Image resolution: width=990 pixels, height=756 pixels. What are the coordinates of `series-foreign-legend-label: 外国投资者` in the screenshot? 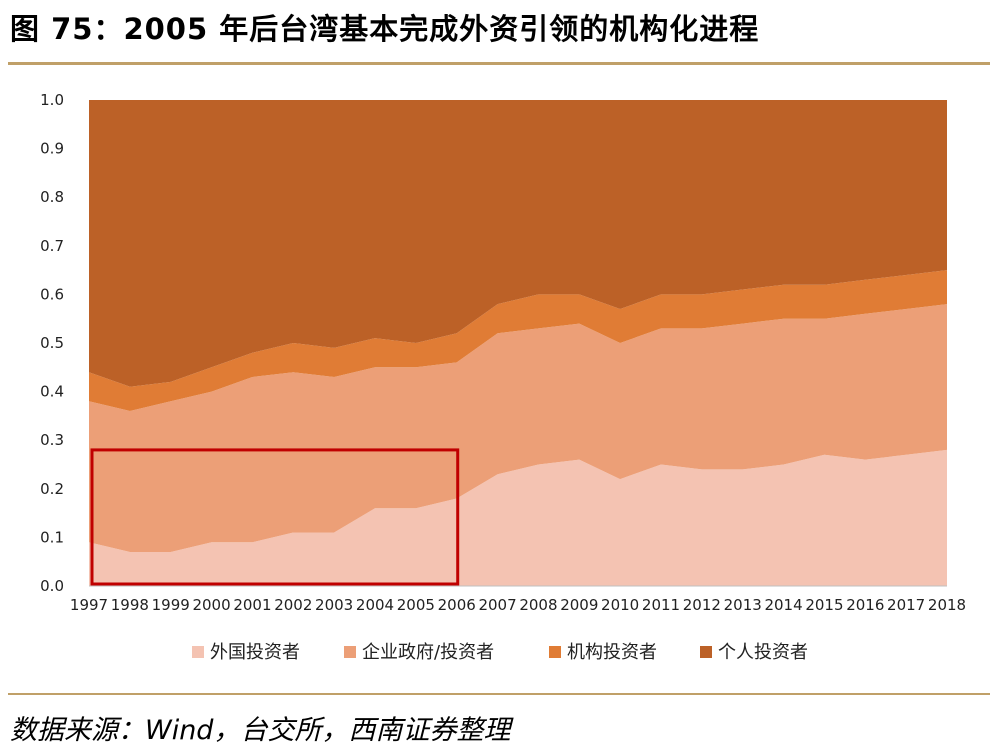 It's located at (255, 652).